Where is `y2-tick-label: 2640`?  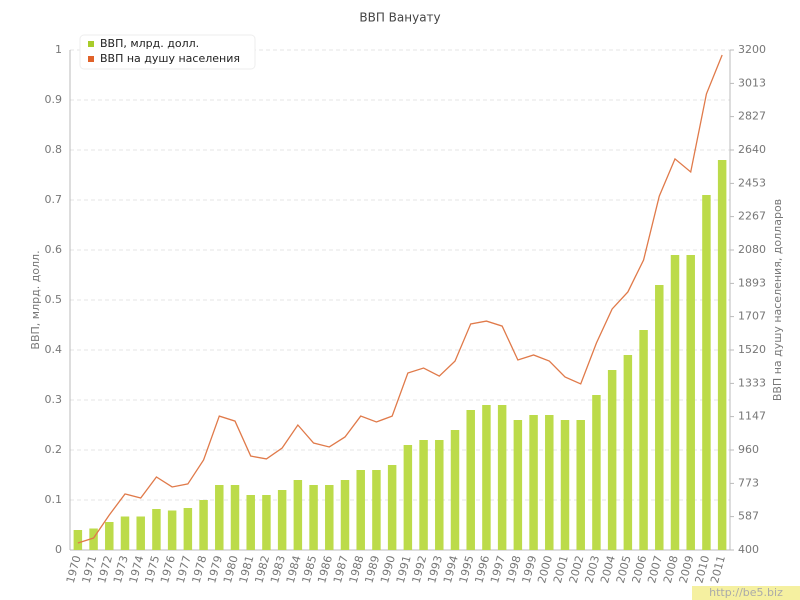
y2-tick-label: 2640 is located at coordinates (752, 149).